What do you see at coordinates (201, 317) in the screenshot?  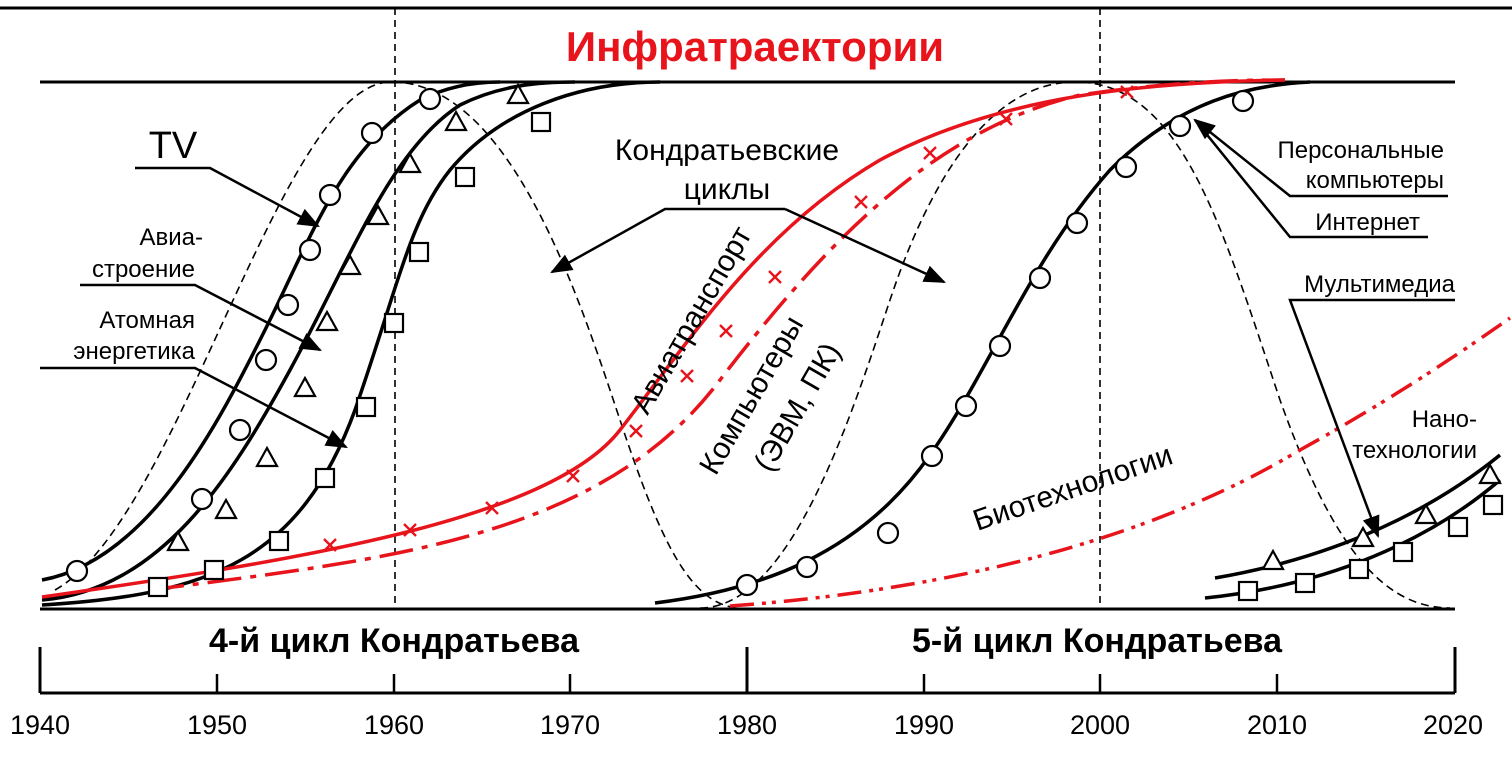 I see `aviation-leader` at bounding box center [201, 317].